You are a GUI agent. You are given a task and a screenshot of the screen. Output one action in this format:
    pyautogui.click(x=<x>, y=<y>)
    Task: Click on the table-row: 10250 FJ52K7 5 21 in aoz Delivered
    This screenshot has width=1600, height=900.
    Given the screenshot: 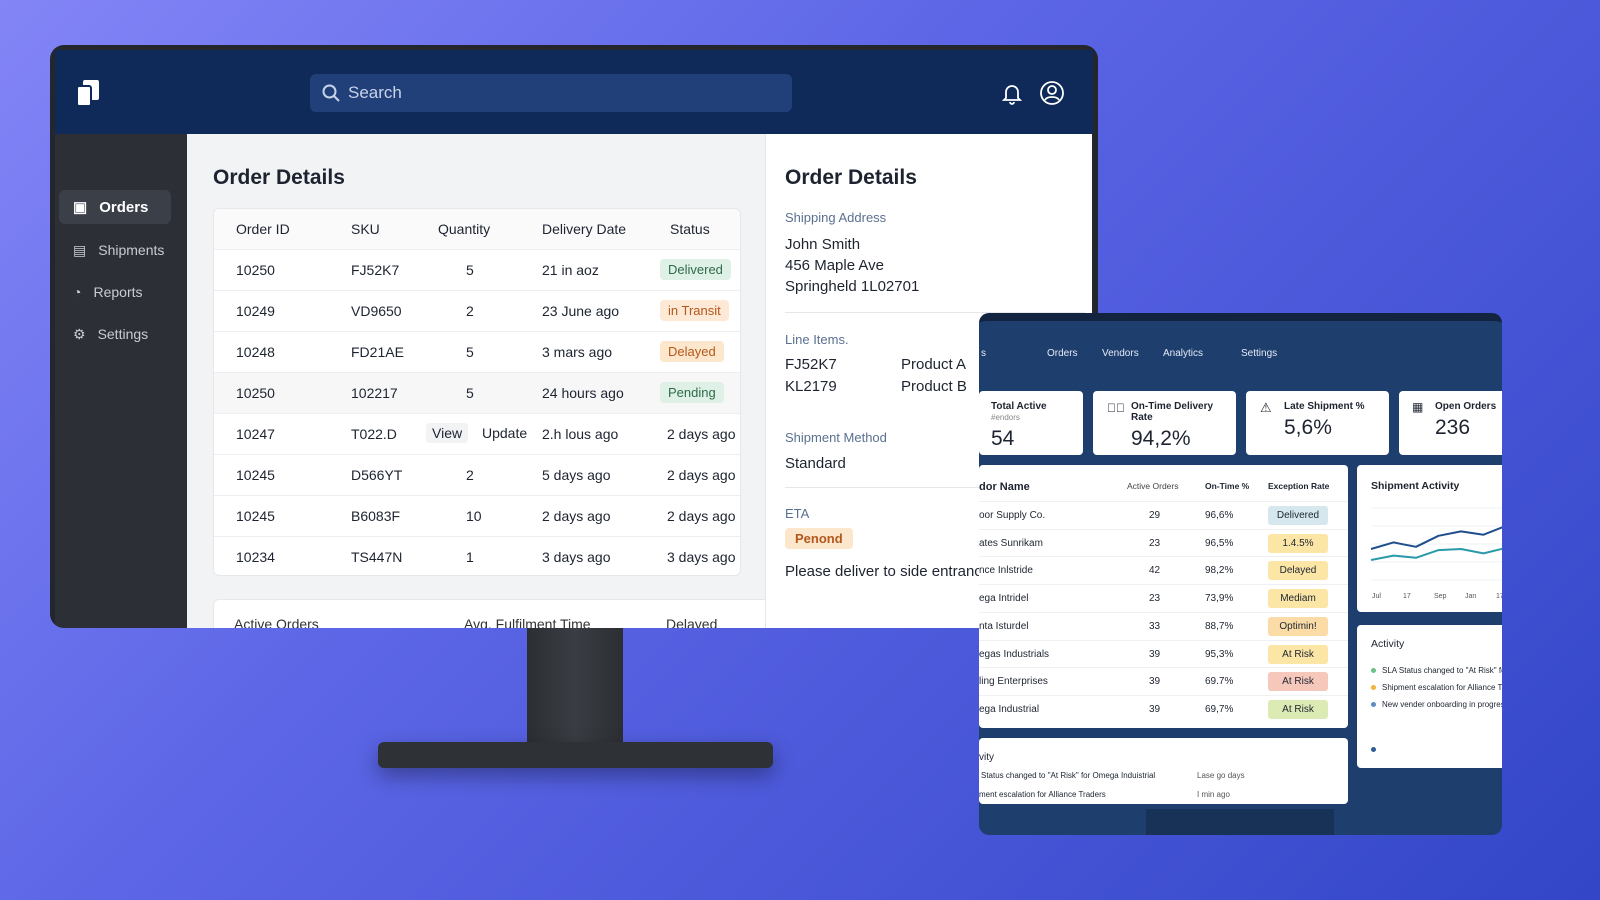 What is the action you would take?
    pyautogui.click(x=477, y=269)
    